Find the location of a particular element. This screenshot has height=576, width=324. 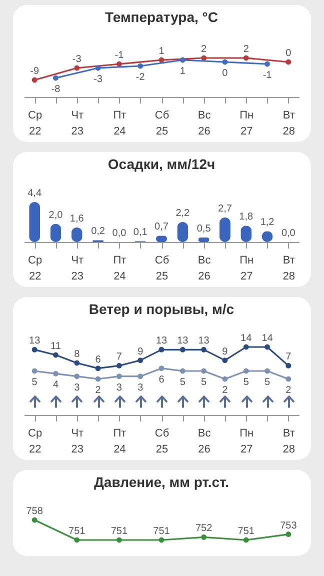

data-label: 1,8 is located at coordinates (246, 217).